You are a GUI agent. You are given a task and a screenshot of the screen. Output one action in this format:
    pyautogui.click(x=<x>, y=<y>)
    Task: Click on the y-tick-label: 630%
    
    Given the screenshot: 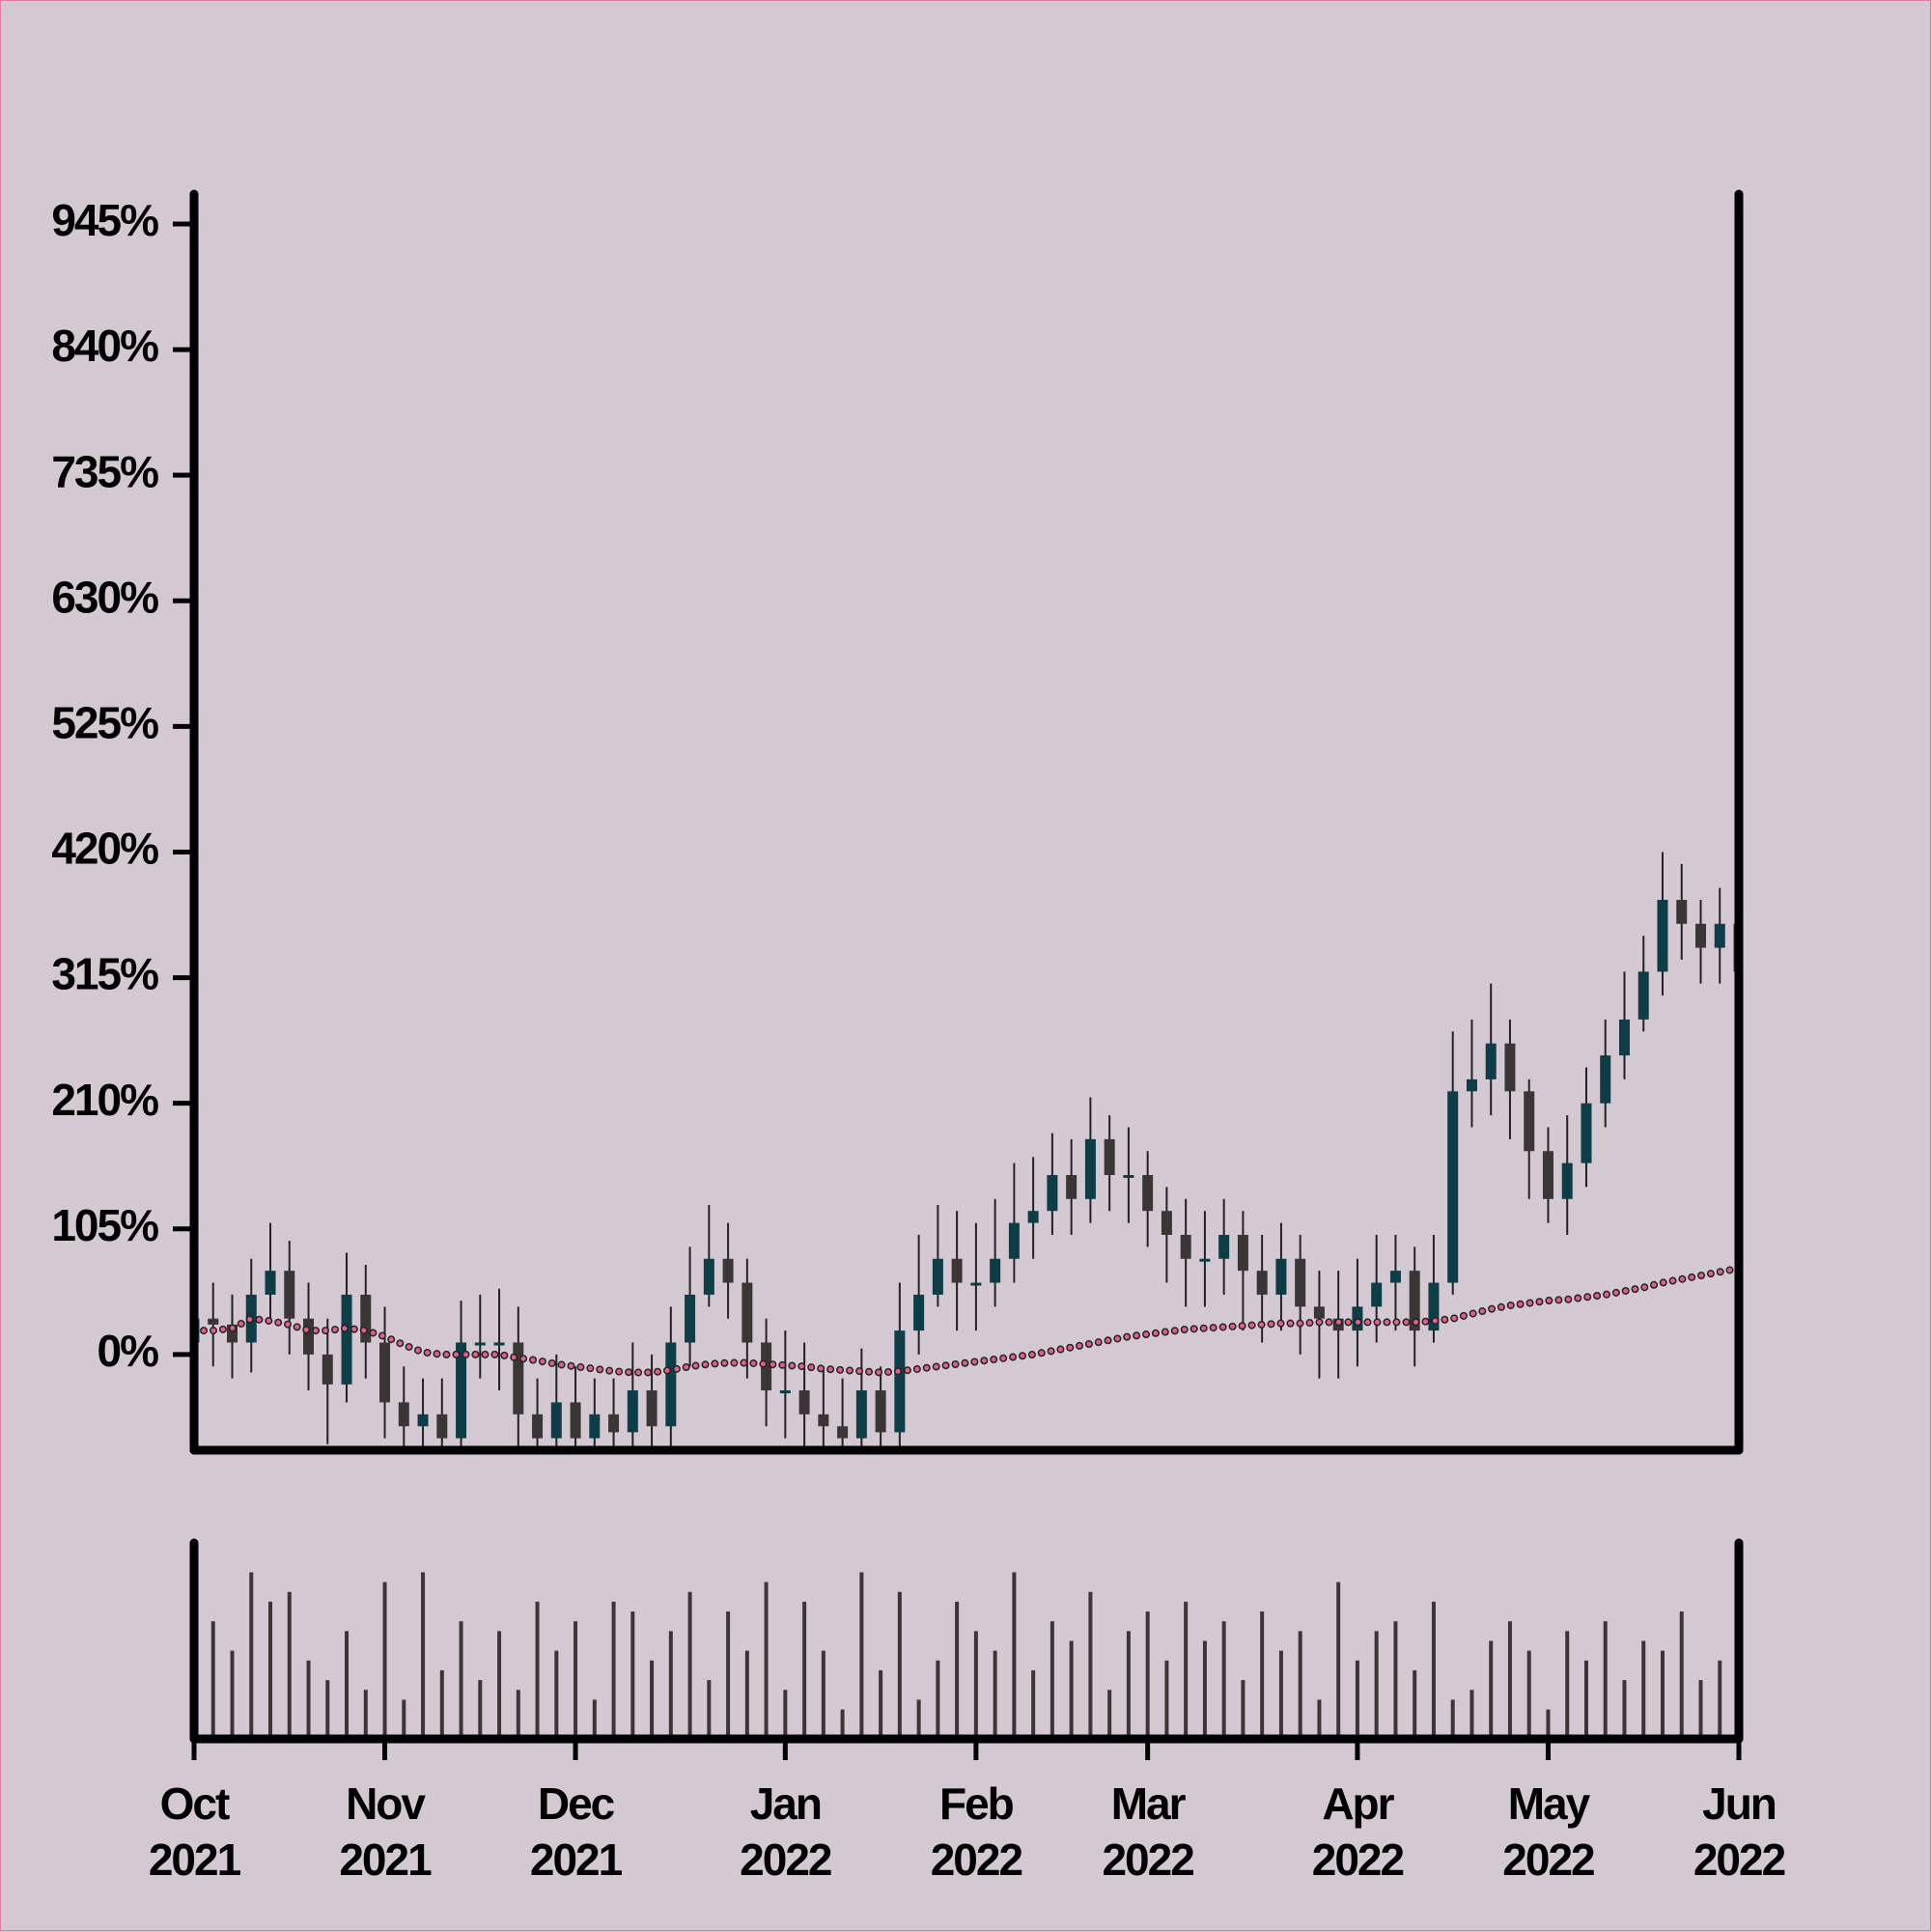 What is the action you would take?
    pyautogui.click(x=104, y=597)
    